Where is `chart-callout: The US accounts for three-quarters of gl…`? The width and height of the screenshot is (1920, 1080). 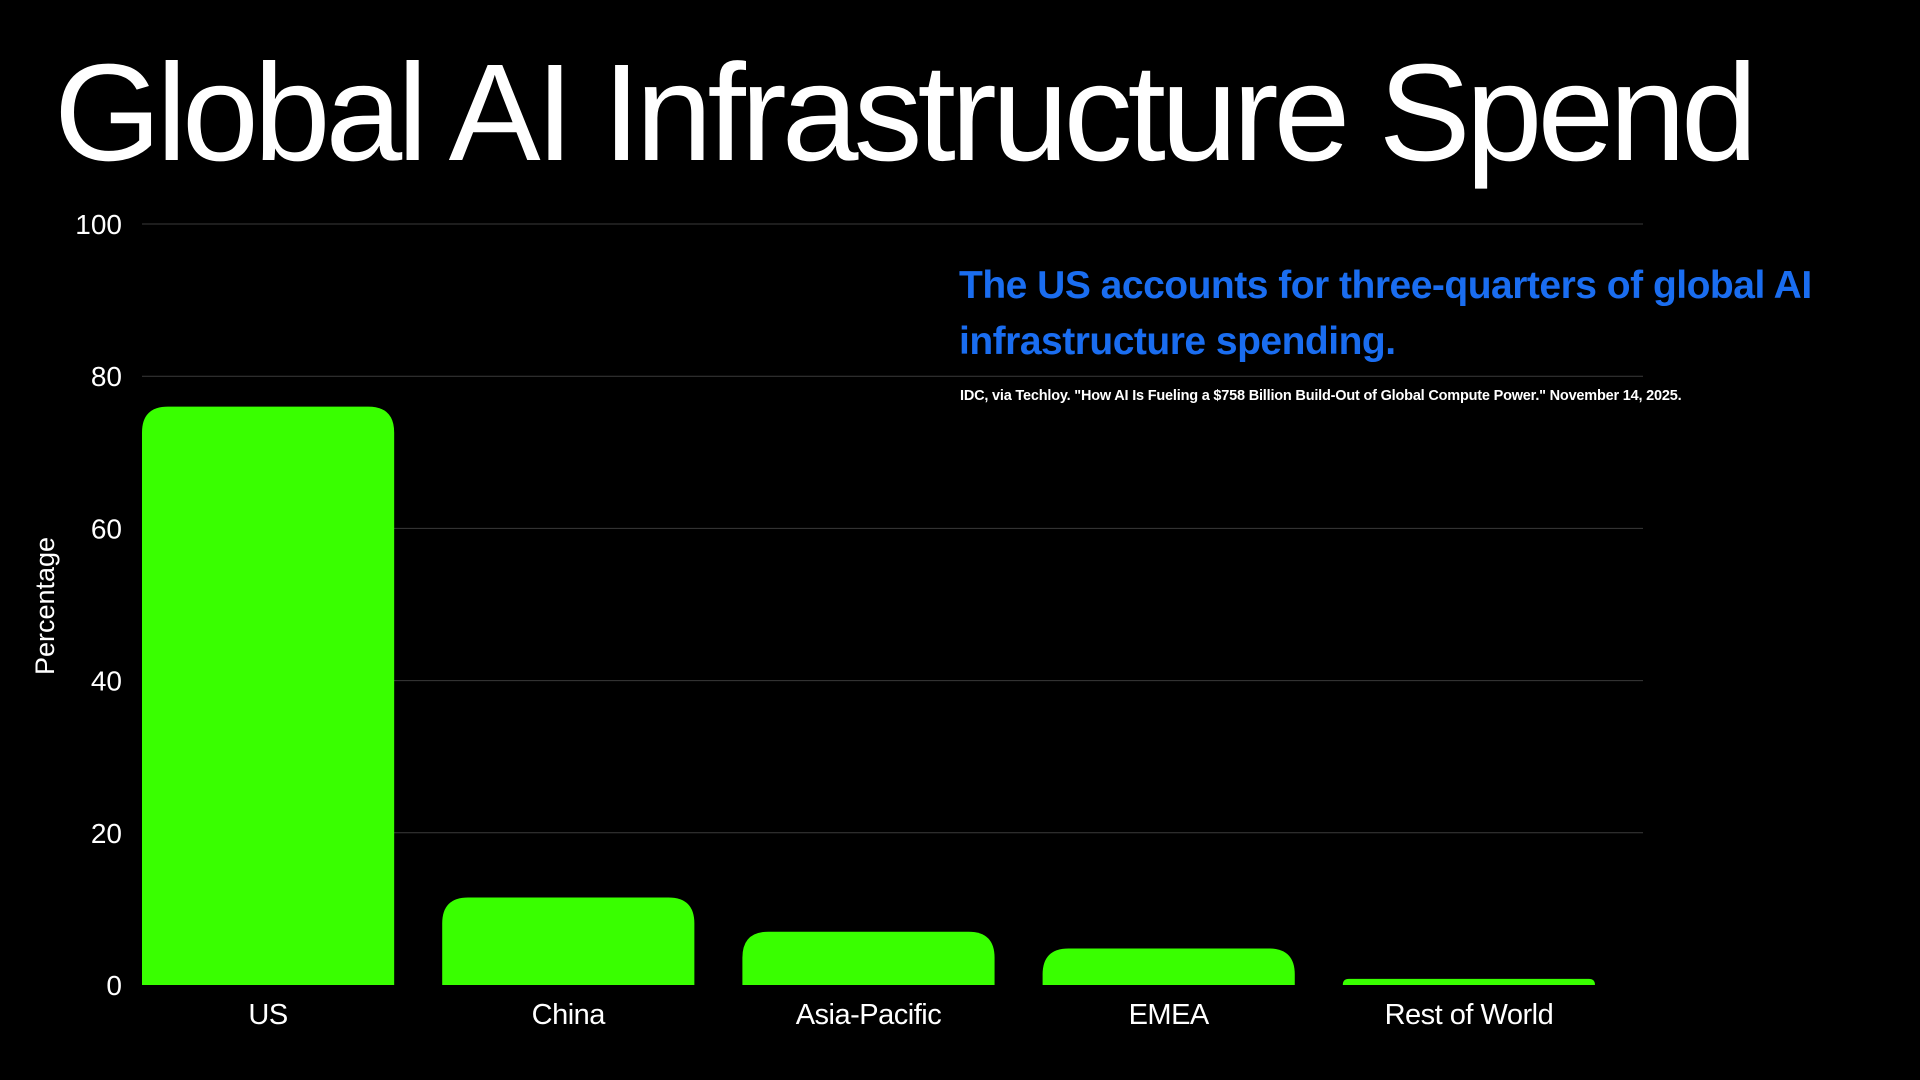 chart-callout: The US accounts for three-quarters of gl… is located at coordinates (1385, 313).